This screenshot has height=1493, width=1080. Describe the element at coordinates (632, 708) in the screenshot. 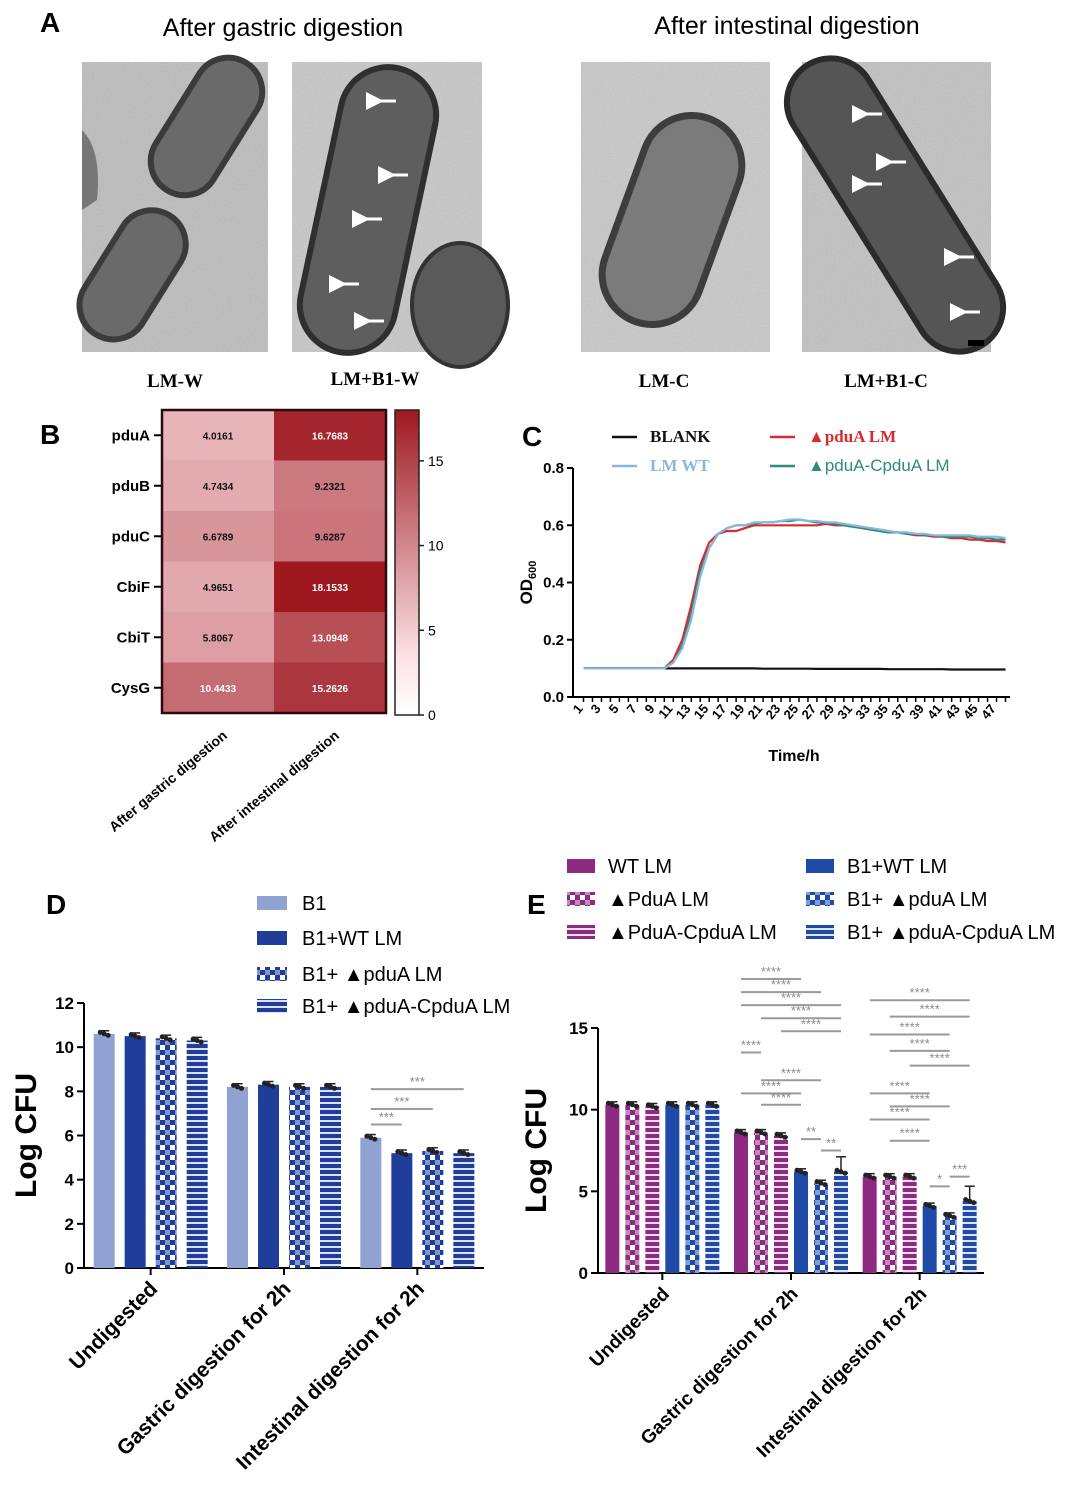

I see `x-tick-label: 7` at that location.